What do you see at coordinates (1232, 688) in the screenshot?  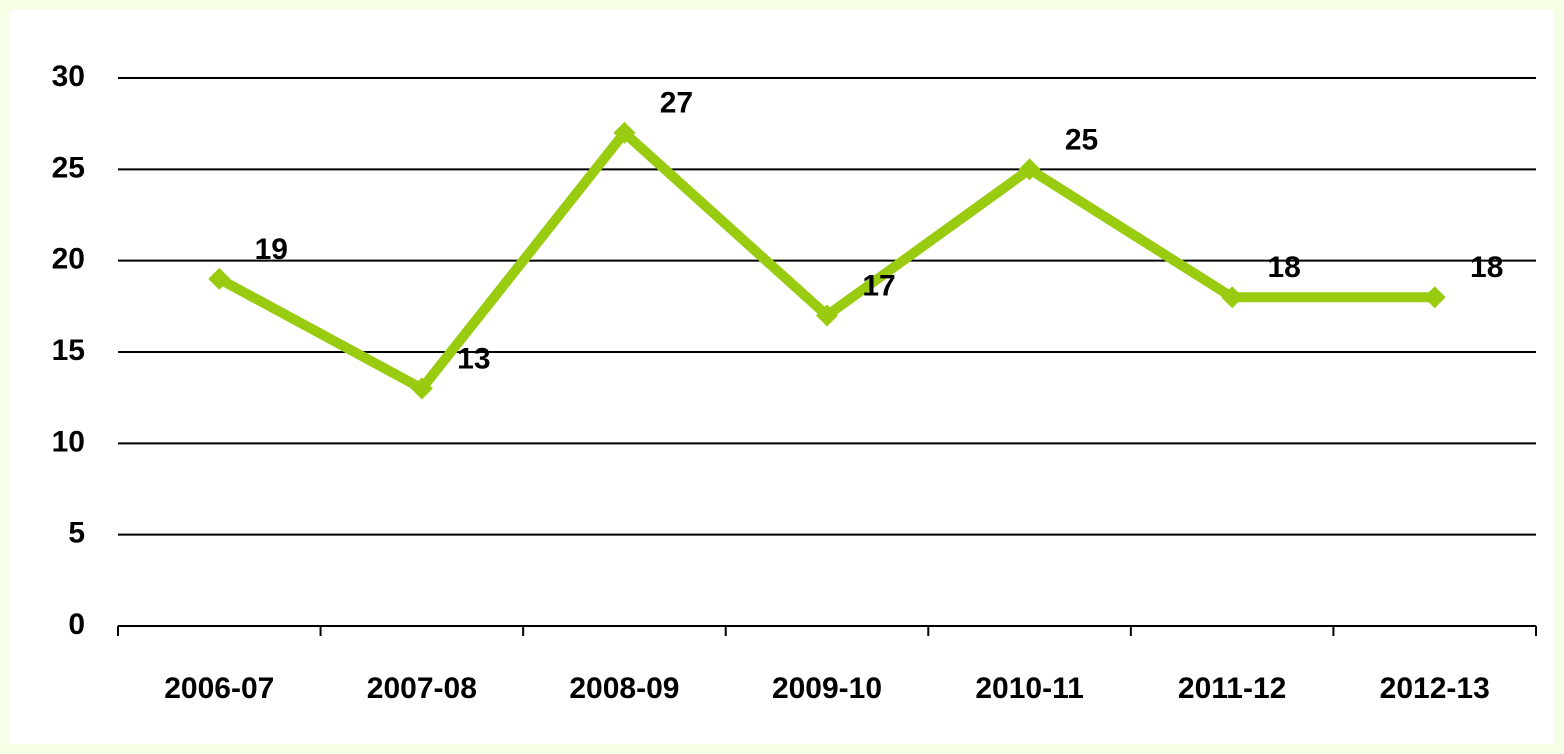 I see `x-tick-label: 2011-12` at bounding box center [1232, 688].